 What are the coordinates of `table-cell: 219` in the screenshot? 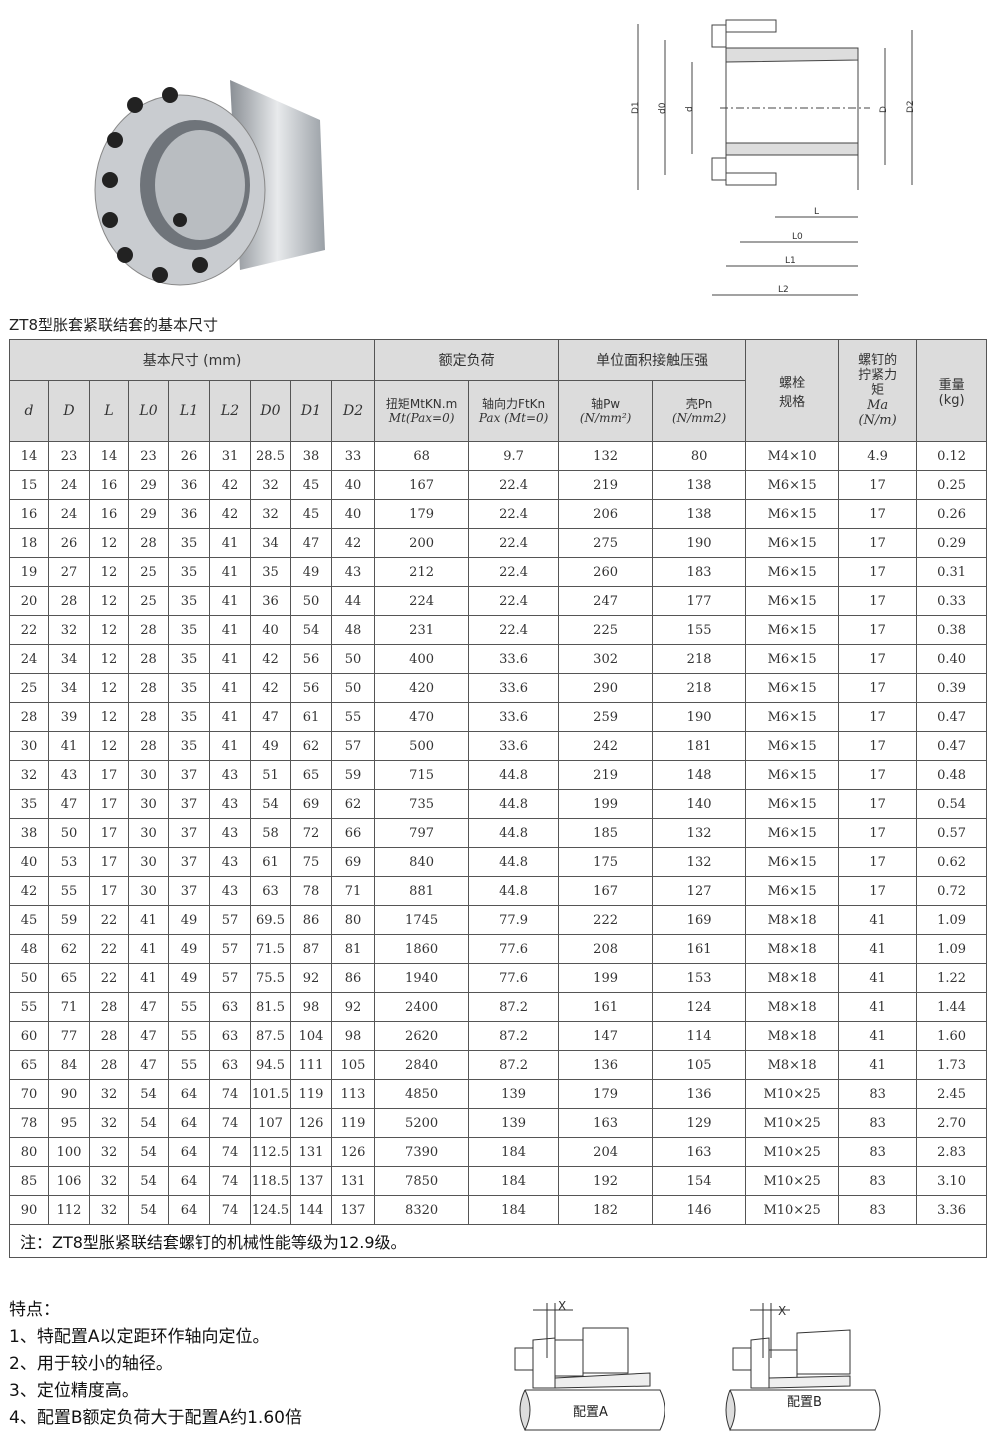 It's located at (606, 485).